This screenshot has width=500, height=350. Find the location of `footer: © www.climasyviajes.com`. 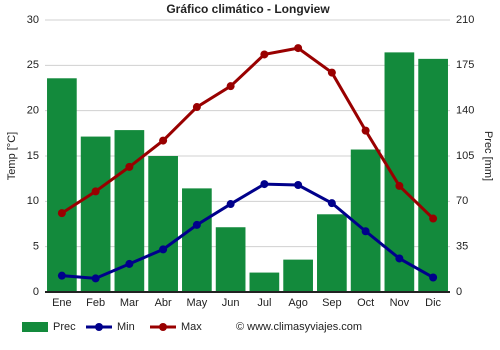

footer: © www.climasyviajes.com is located at coordinates (299, 327).